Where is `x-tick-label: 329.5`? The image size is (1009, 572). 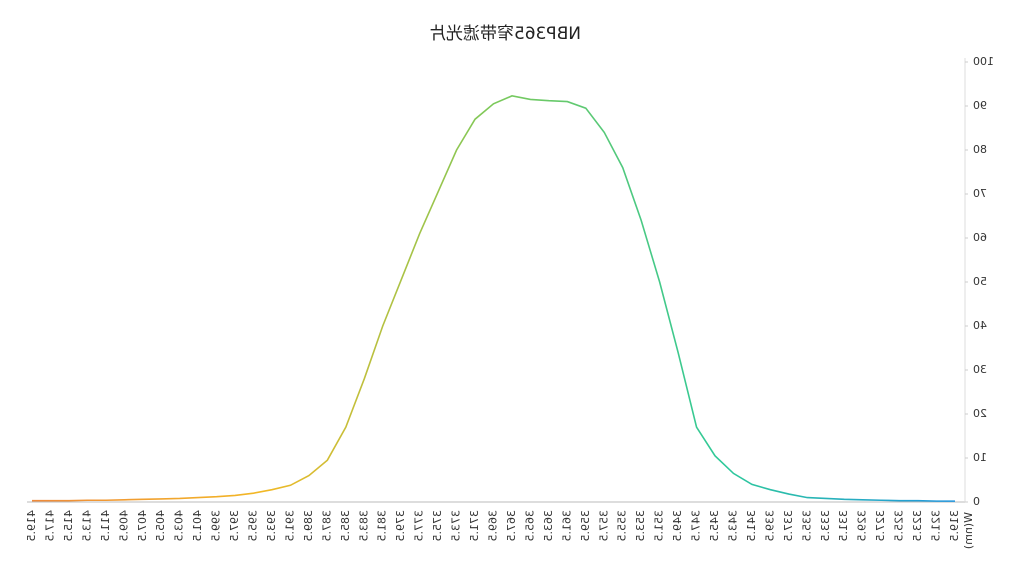 x-tick-label: 329.5 is located at coordinates (862, 526).